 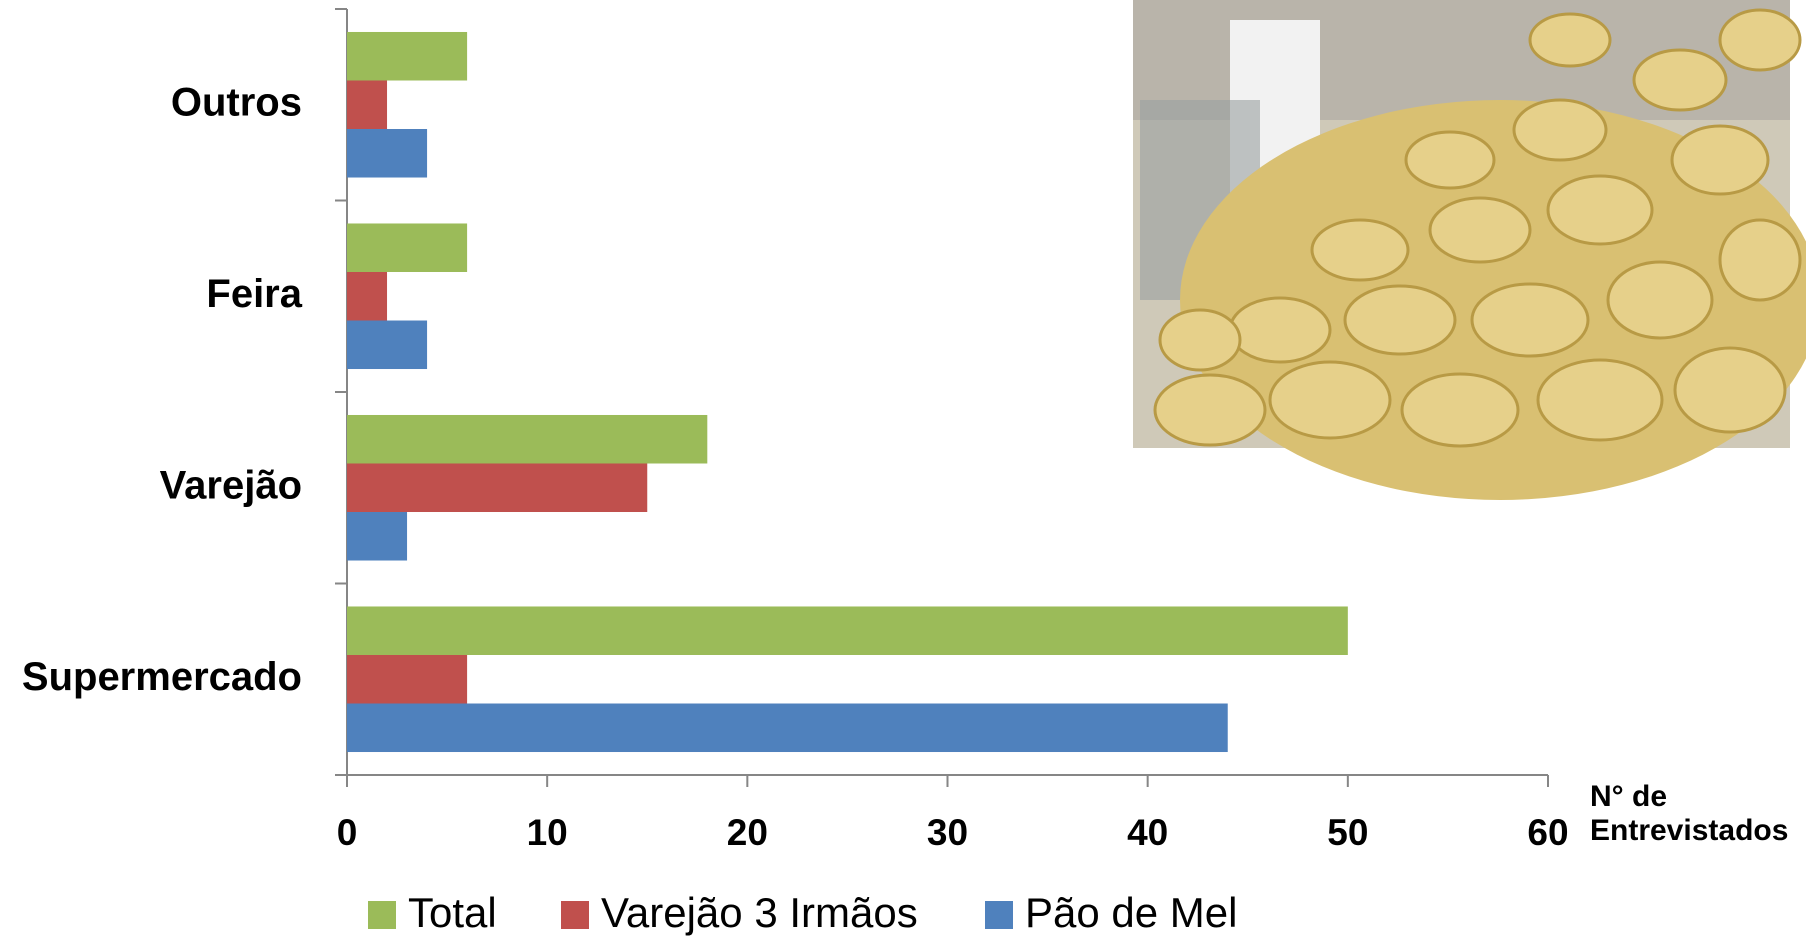 What do you see at coordinates (347, 832) in the screenshot?
I see `x-tick-label: 0` at bounding box center [347, 832].